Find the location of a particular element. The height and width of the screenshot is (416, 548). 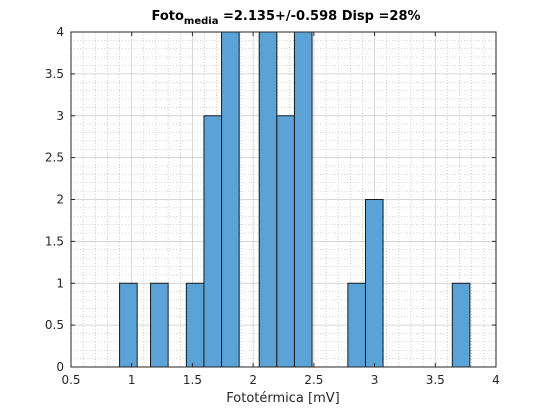

y-tick-label: 2.5 is located at coordinates (54, 158).